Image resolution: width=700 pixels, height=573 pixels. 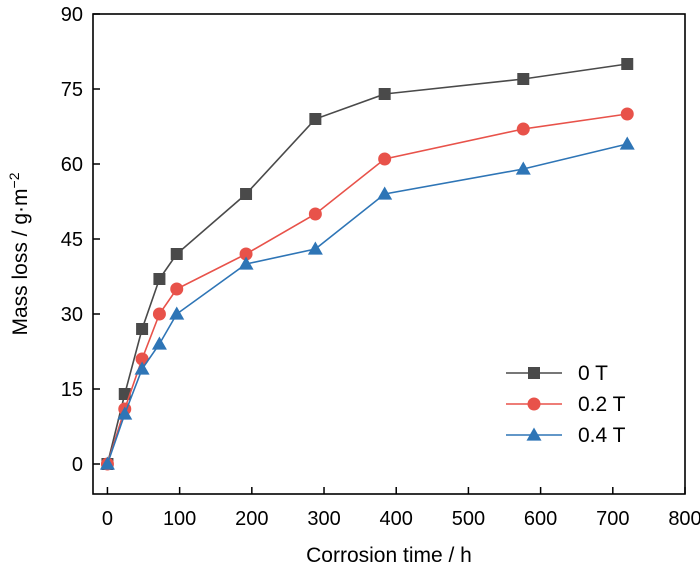 What do you see at coordinates (14, 180) in the screenshot?
I see `y-axis-title-superscript: −2` at bounding box center [14, 180].